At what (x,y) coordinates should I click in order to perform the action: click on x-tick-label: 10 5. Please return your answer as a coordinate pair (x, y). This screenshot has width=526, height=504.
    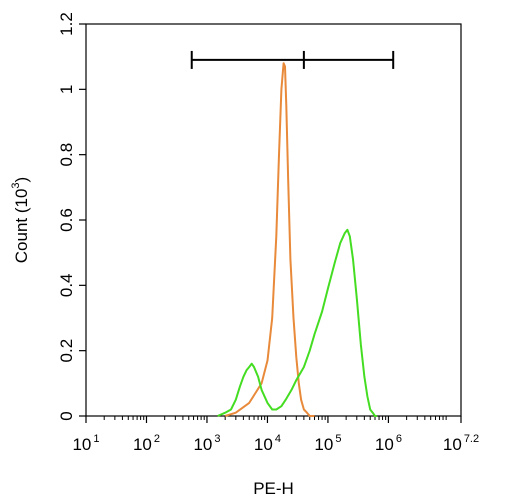
    Looking at the image, I should click on (327, 443).